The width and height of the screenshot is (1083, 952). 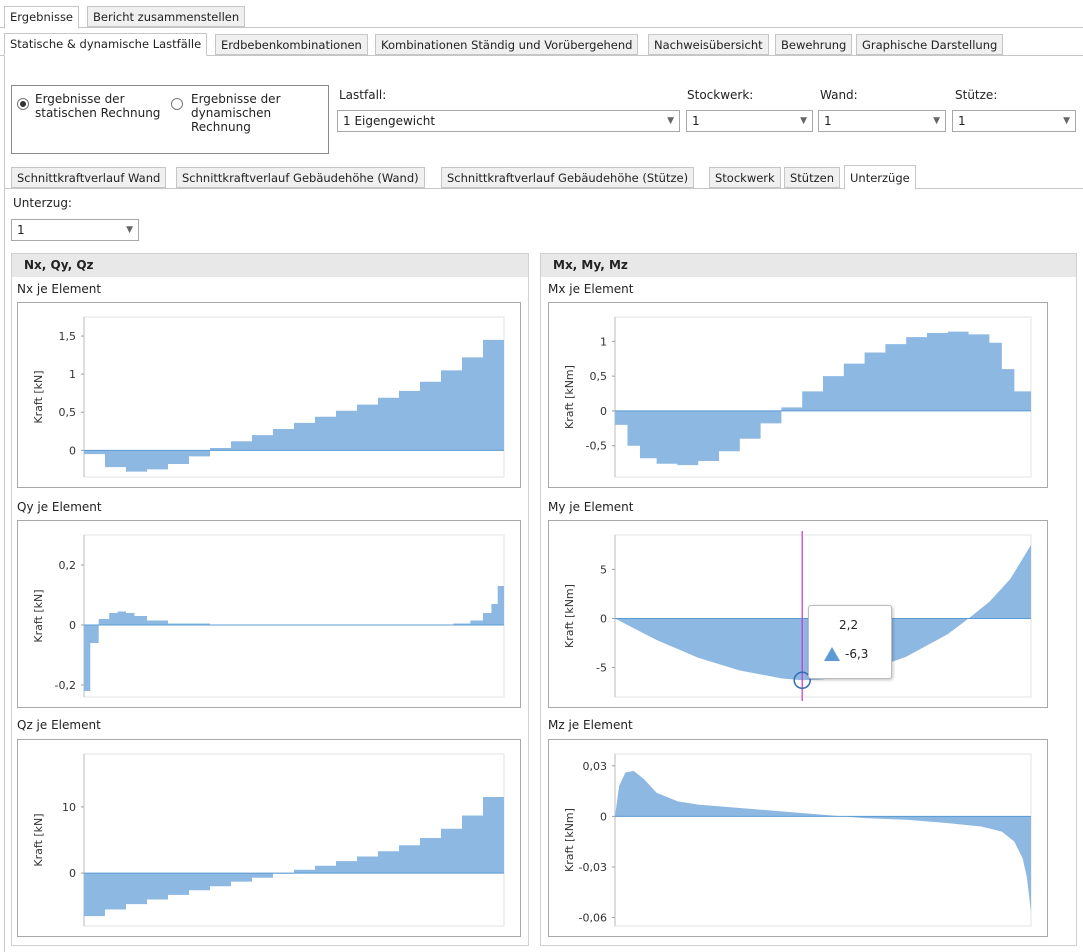 What do you see at coordinates (541, 27) in the screenshot?
I see `top-tab-divider` at bounding box center [541, 27].